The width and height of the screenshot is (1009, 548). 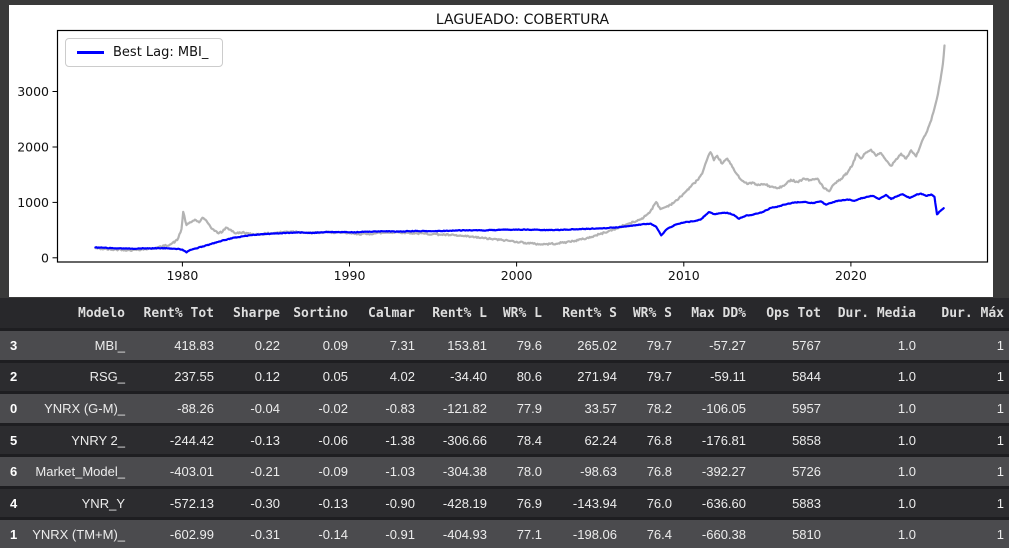 What do you see at coordinates (144, 52) in the screenshot?
I see `chart-legend: Best Lag: MBI_` at bounding box center [144, 52].